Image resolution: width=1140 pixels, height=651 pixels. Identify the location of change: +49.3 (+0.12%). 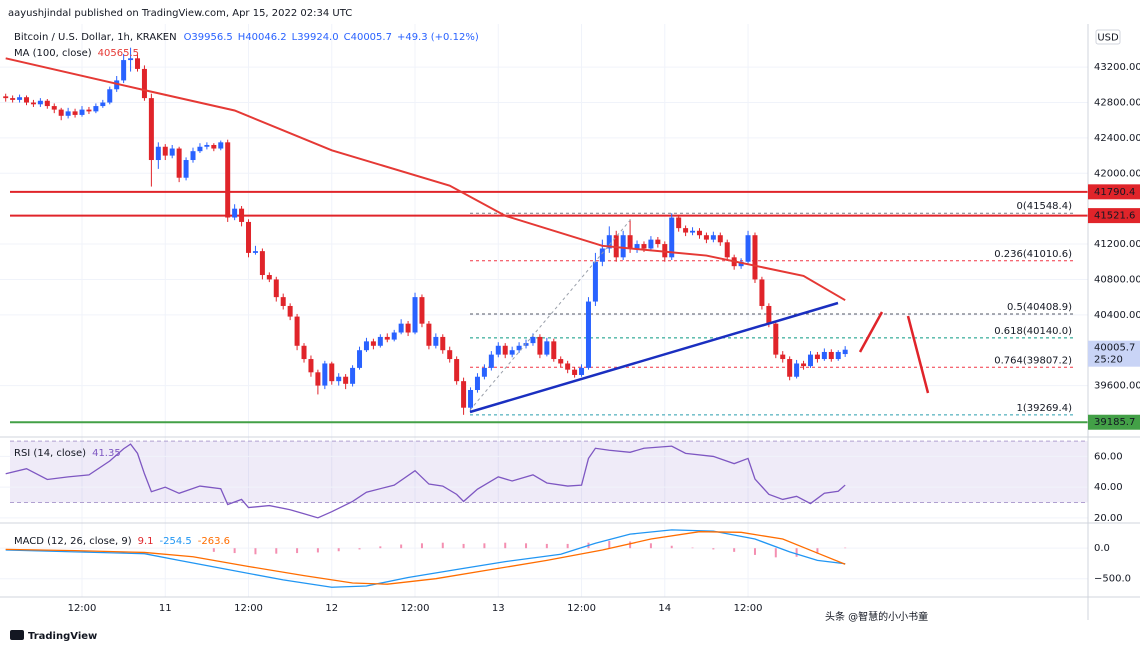
(438, 37).